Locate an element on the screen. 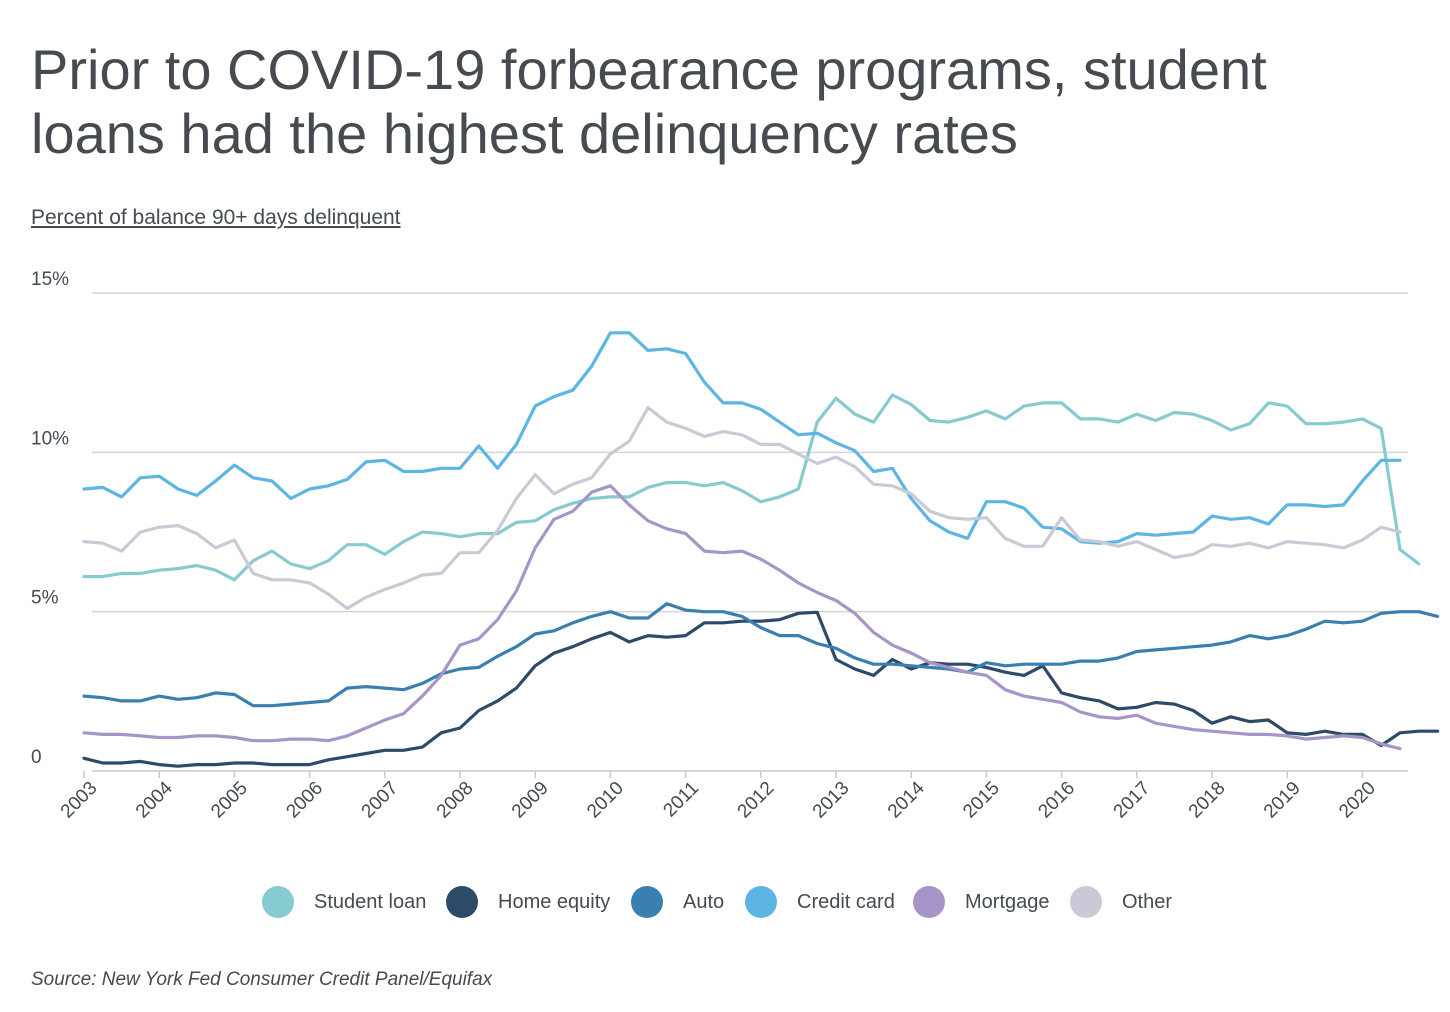 This screenshot has width=1450, height=1012. y-tick-label: 5% is located at coordinates (45, 598).